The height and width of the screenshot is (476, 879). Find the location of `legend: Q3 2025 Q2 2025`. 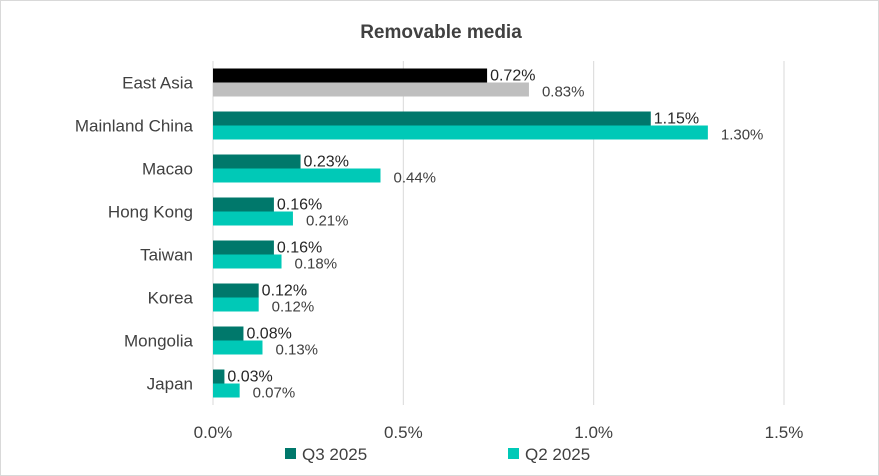

legend: Q3 2025 Q2 2025 is located at coordinates (437, 454).